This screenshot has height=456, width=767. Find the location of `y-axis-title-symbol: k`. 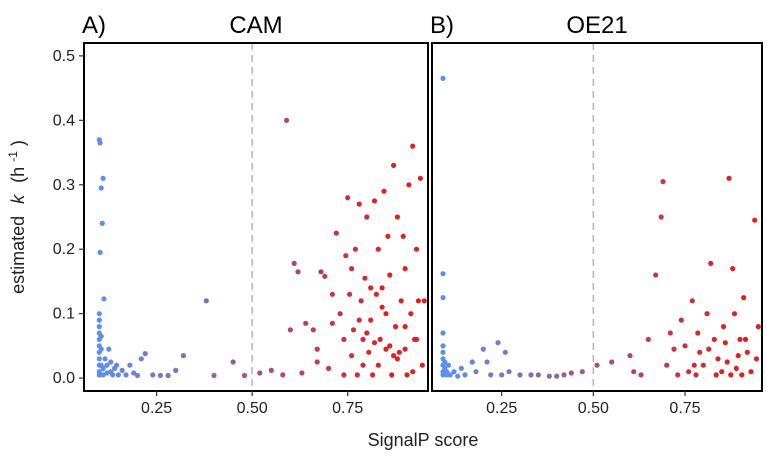

y-axis-title-symbol: k is located at coordinates (18, 199).